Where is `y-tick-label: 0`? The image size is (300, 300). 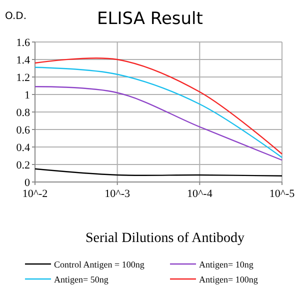
y-tick-label: 0 is located at coordinates (27, 183).